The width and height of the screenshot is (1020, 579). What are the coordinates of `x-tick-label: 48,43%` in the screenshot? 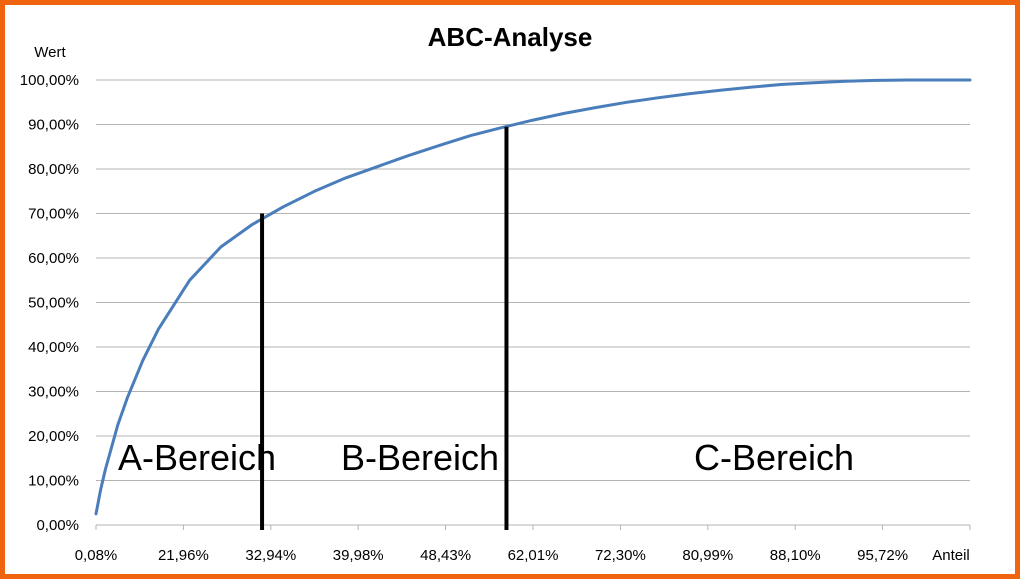 It's located at (445, 555).